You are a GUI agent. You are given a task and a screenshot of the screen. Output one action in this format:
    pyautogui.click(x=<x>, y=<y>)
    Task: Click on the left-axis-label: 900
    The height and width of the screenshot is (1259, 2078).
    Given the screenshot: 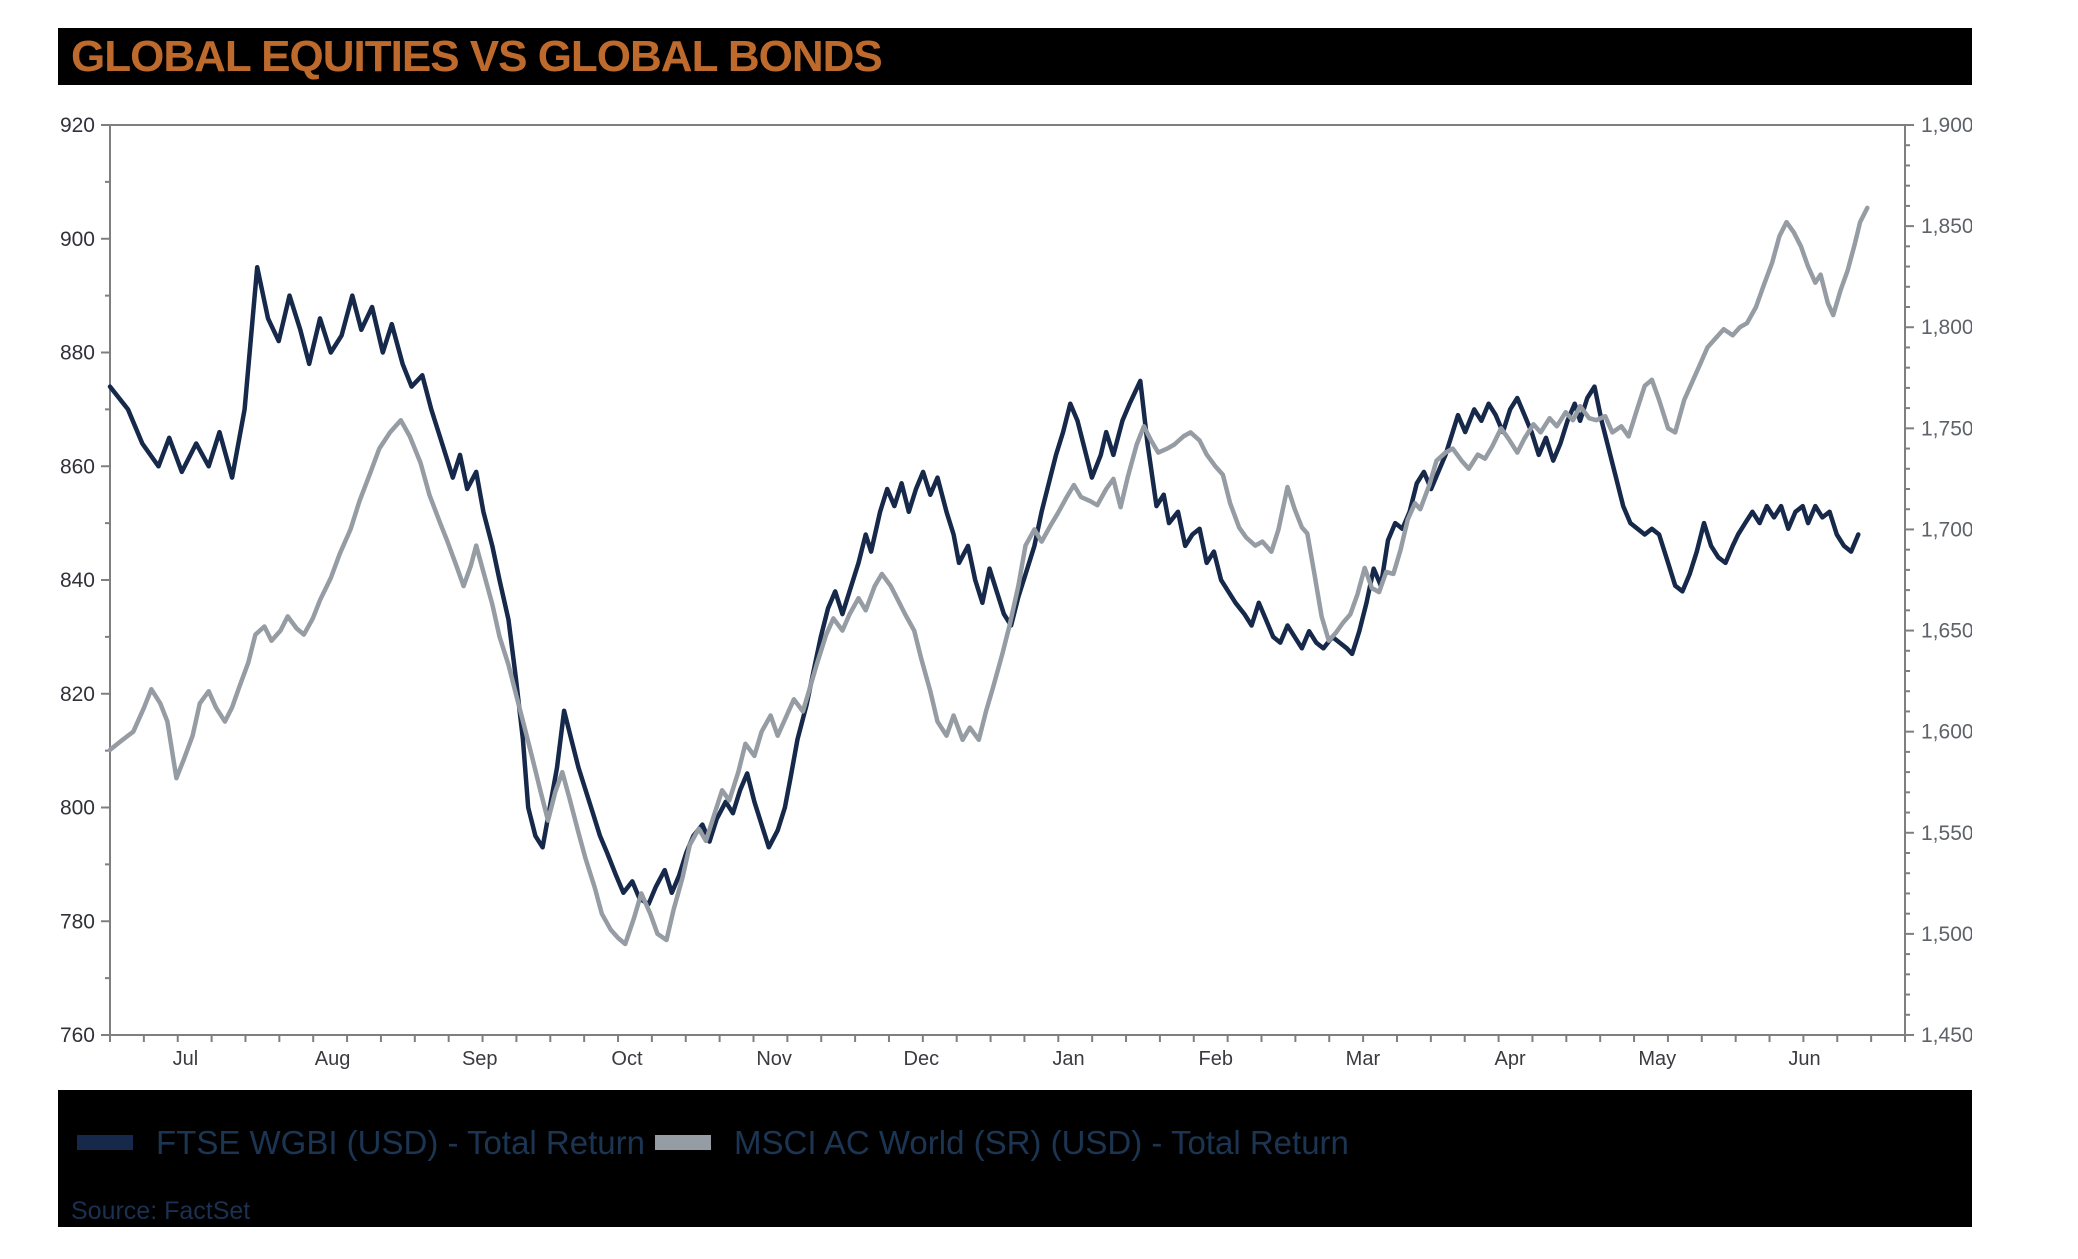 What is the action you would take?
    pyautogui.click(x=77, y=239)
    